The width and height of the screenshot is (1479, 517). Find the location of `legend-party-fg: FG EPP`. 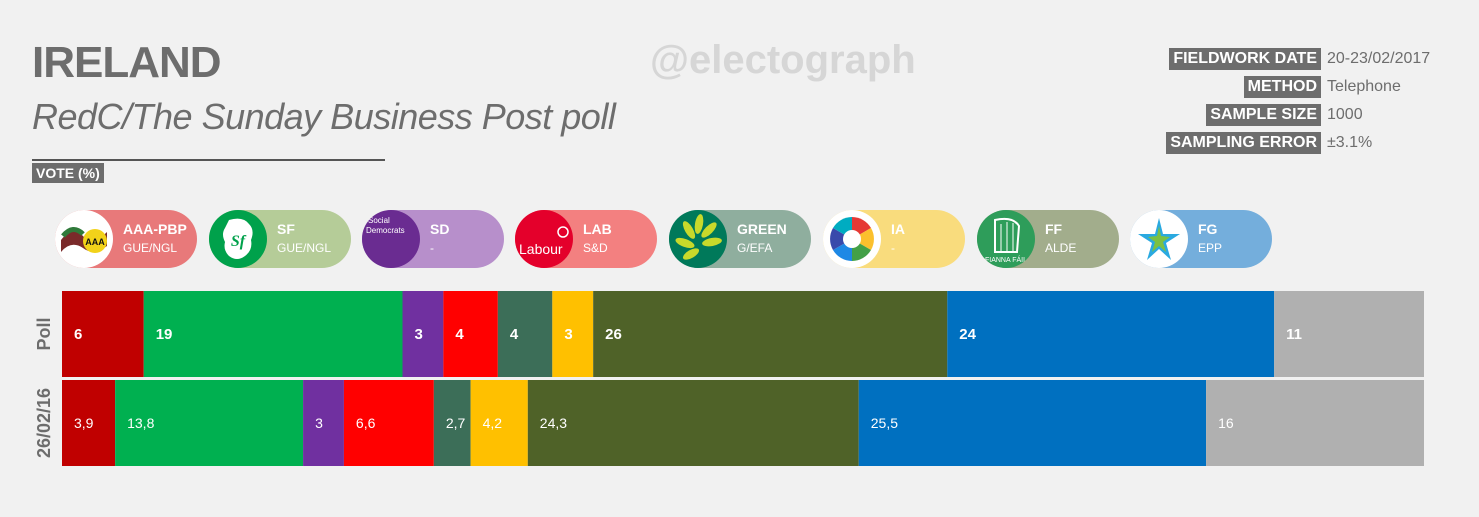

legend-party-fg: FG EPP is located at coordinates (1201, 239).